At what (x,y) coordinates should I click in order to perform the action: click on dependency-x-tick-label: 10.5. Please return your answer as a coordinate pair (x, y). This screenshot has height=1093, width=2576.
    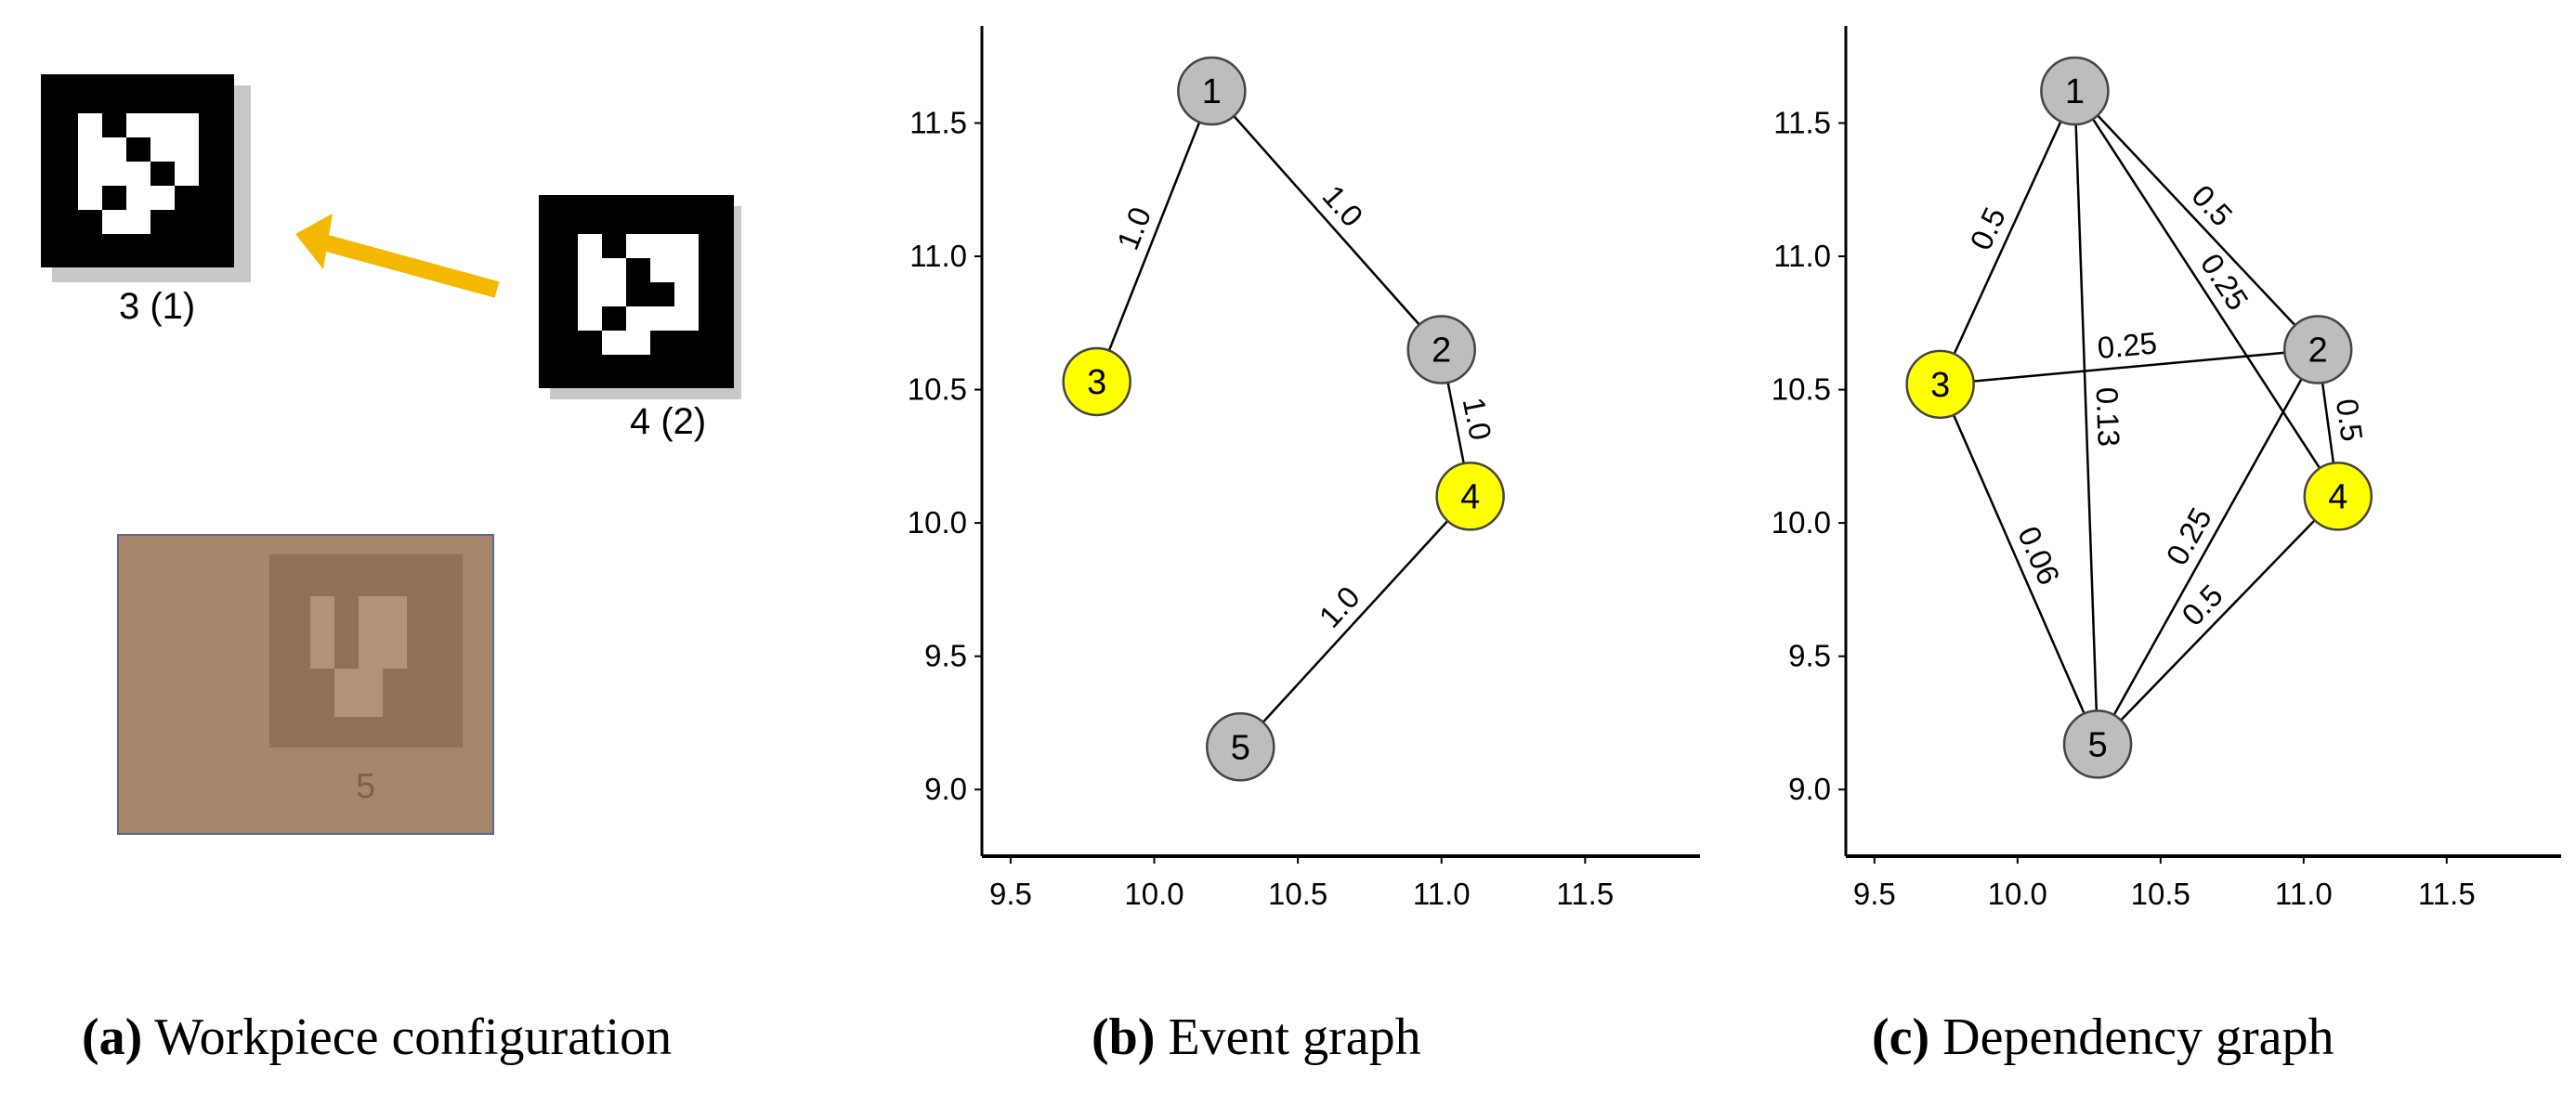
    Looking at the image, I should click on (2160, 894).